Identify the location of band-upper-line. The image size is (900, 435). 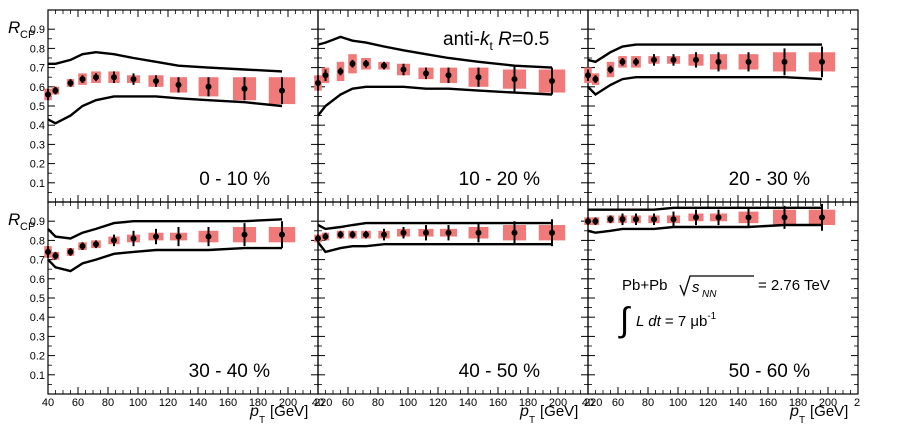
(435, 52).